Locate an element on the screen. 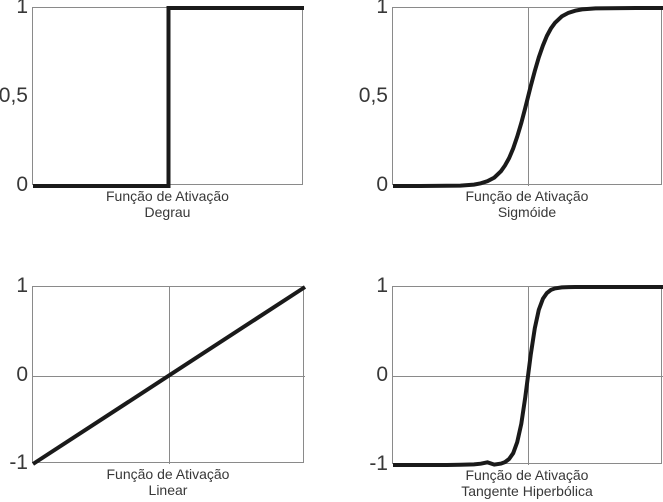 The width and height of the screenshot is (663, 502). plot-title-line2: Linear is located at coordinates (168, 490).